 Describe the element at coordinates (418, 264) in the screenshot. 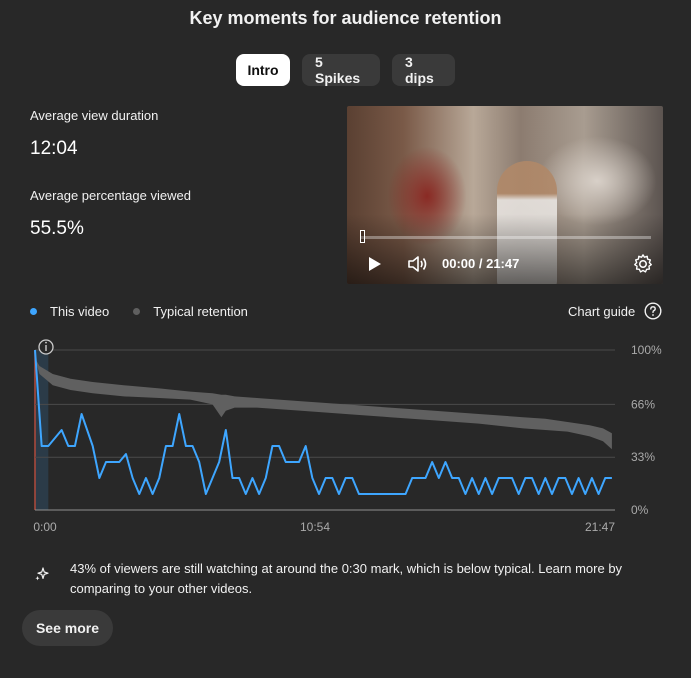

I see `volume-icon` at that location.